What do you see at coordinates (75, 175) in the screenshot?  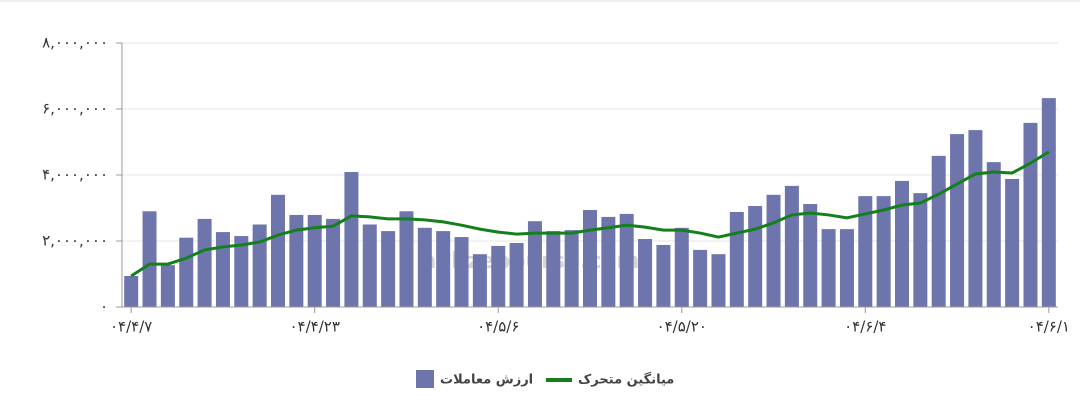 I see `y-tick-label: ۴,۰۰۰,۰۰۰` at bounding box center [75, 175].